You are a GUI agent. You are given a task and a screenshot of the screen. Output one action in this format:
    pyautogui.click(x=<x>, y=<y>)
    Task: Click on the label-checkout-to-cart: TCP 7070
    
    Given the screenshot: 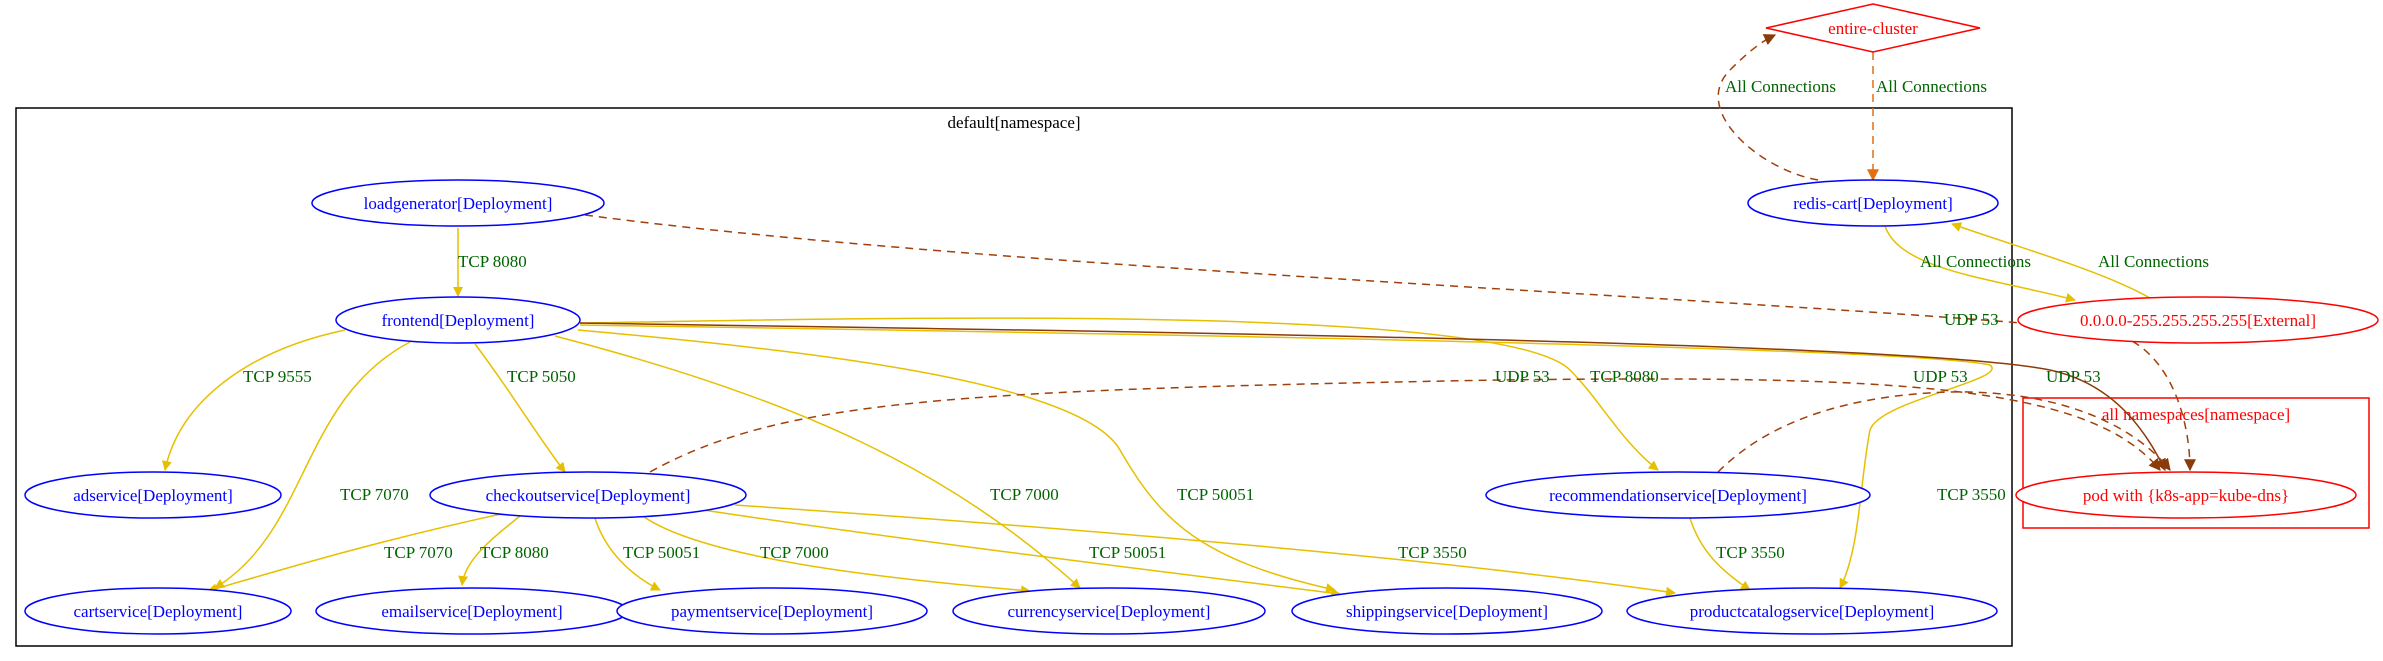 What is the action you would take?
    pyautogui.click(x=418, y=552)
    